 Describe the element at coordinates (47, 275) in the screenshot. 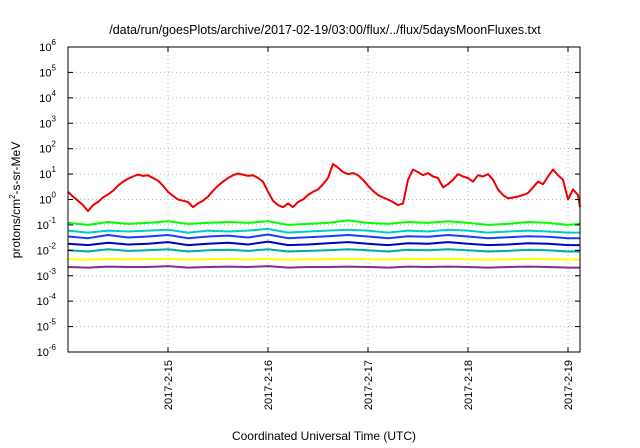

I see `y-tick-label: 10⁻³` at that location.